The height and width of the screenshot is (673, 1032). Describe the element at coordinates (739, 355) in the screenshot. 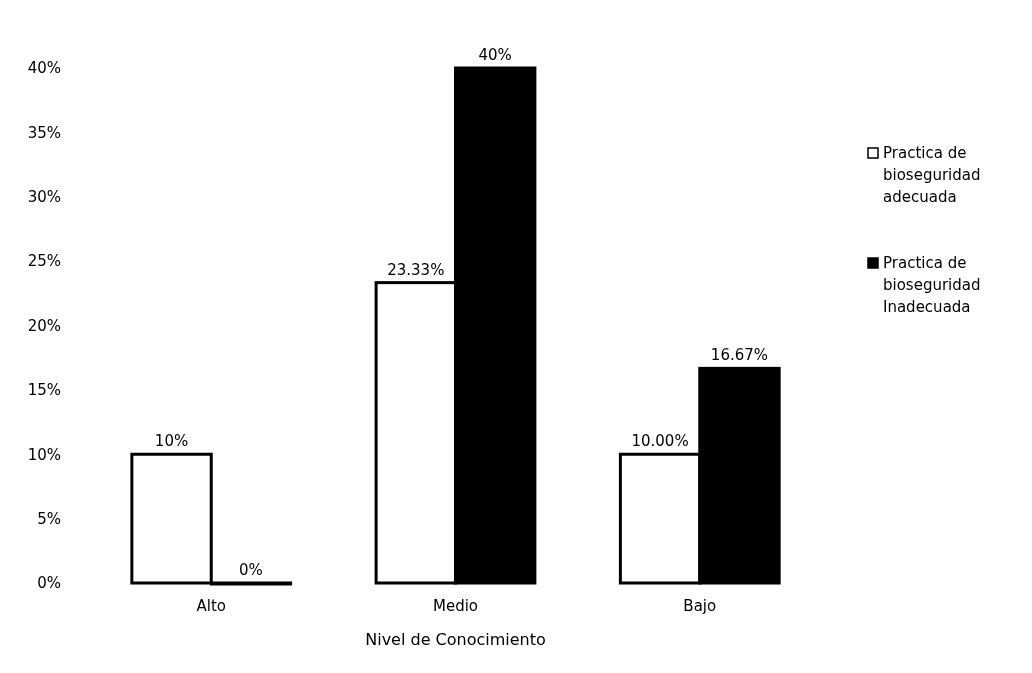

I see `data-label: 16.67%` at that location.